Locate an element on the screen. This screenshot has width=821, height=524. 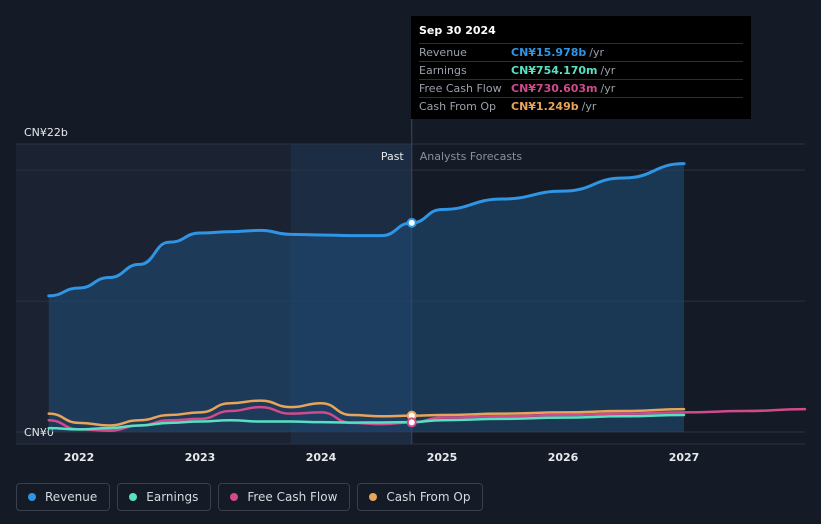
legend-item-earnings: Earnings is located at coordinates (164, 497).